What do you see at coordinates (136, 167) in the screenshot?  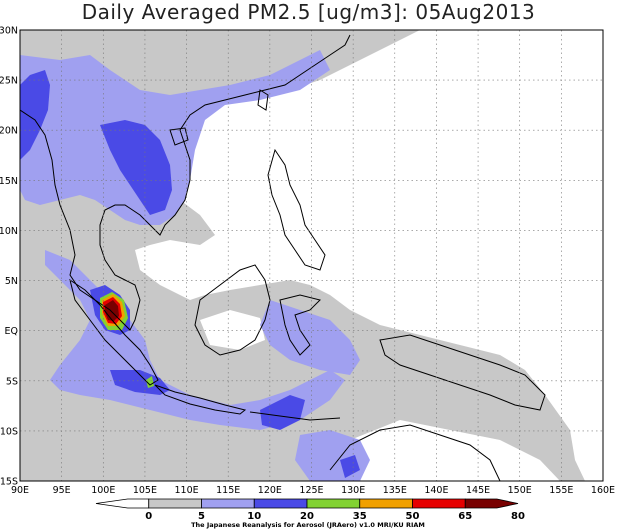 I see `pm25-band-20-35-indochina` at bounding box center [136, 167].